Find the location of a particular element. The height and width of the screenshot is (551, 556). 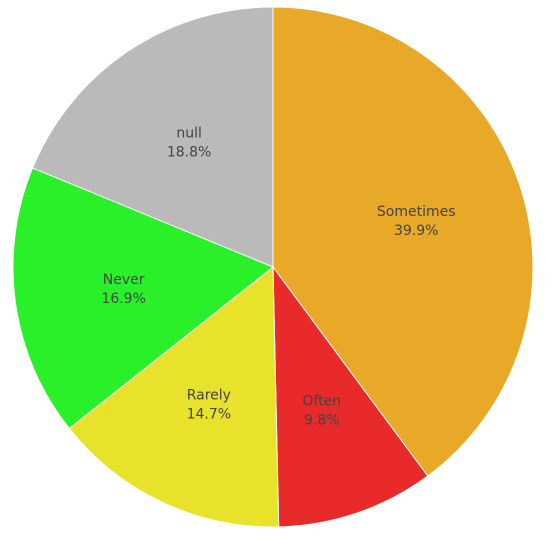

pie-label-category: Sometimes is located at coordinates (416, 212).